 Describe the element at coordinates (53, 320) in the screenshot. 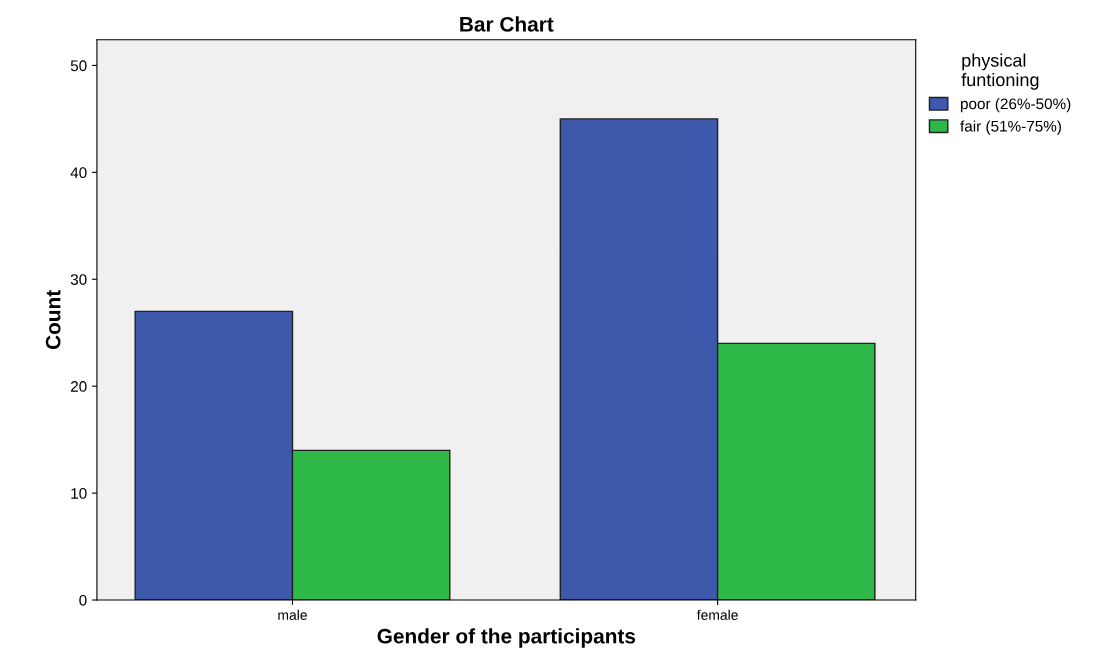

I see `y-axis-title: Count` at that location.